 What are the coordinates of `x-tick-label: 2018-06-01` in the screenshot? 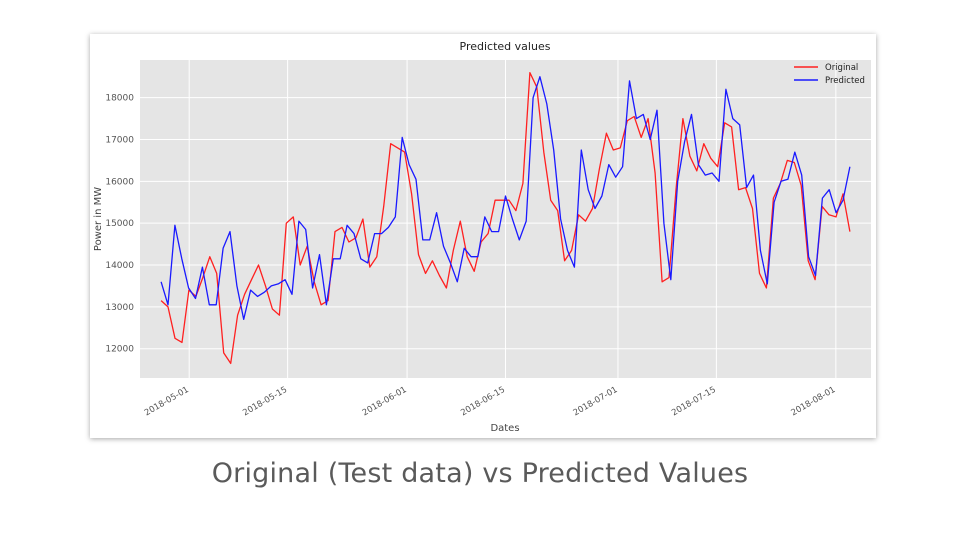 It's located at (385, 401).